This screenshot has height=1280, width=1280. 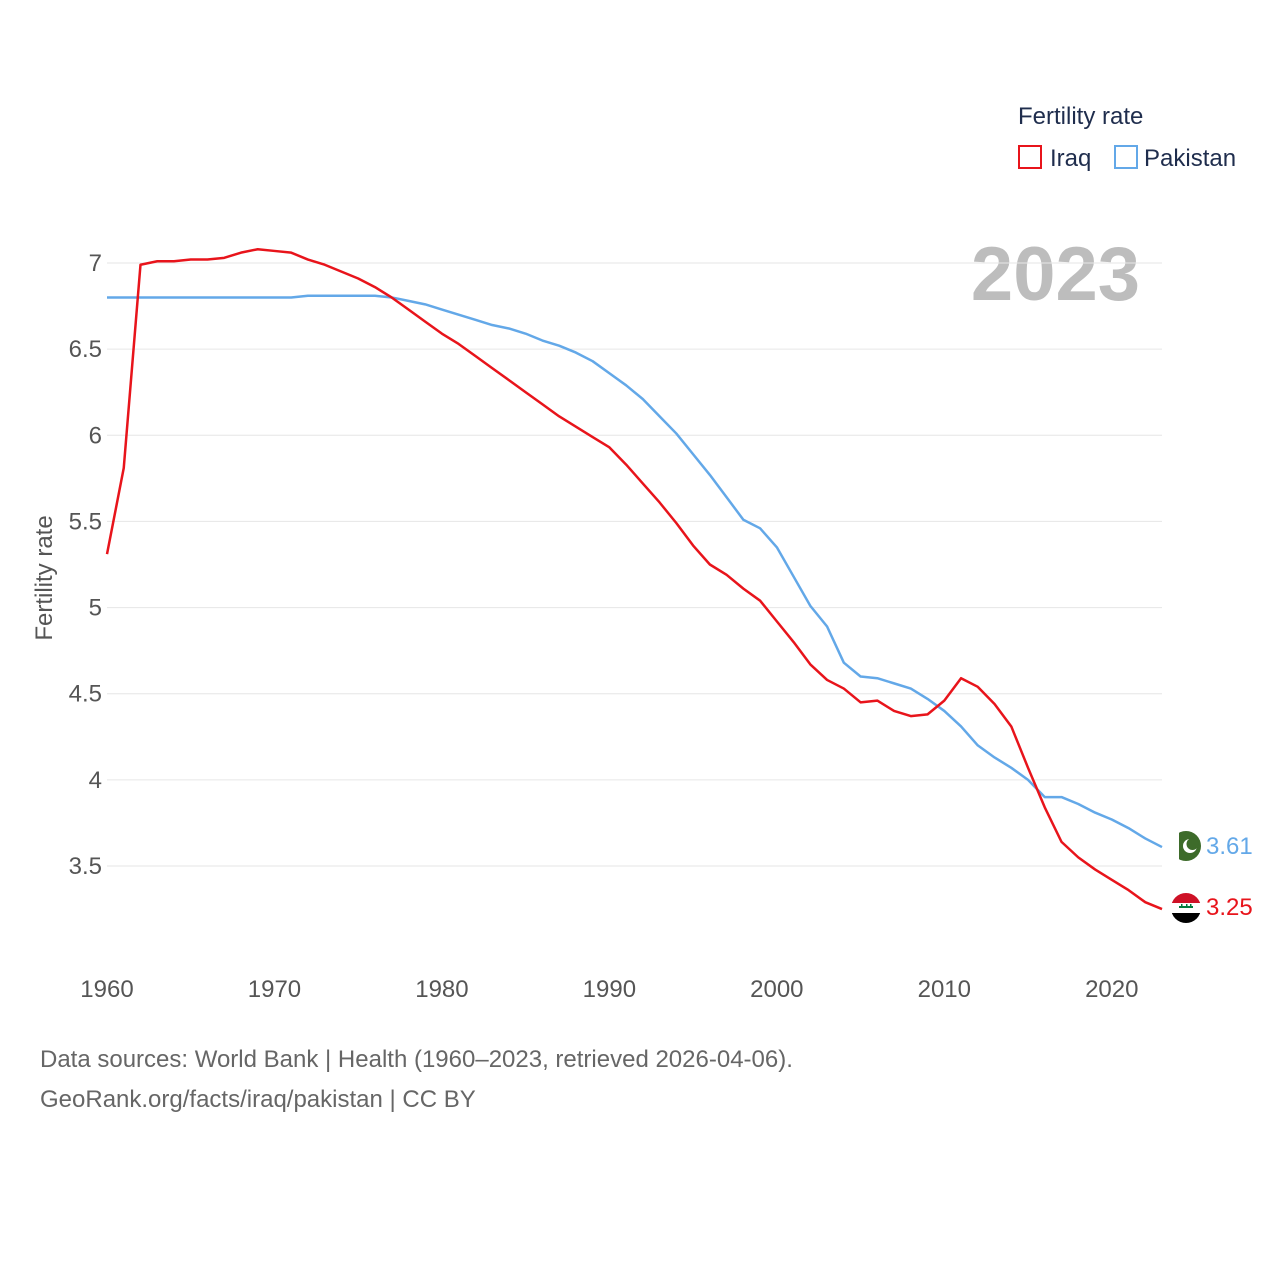 I want to click on y-tick-label: 6, so click(x=95, y=435).